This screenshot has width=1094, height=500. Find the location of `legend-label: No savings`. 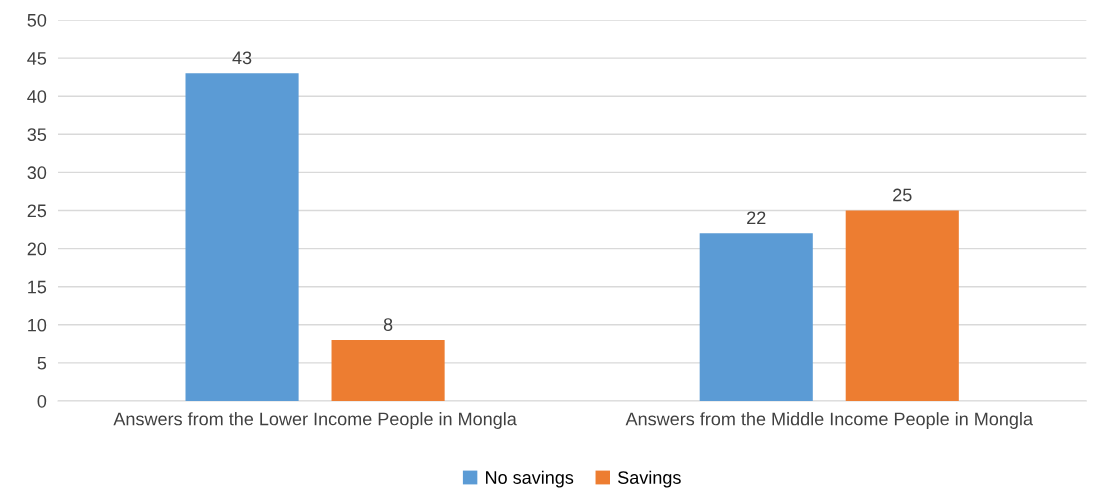

legend-label: No savings is located at coordinates (530, 479).